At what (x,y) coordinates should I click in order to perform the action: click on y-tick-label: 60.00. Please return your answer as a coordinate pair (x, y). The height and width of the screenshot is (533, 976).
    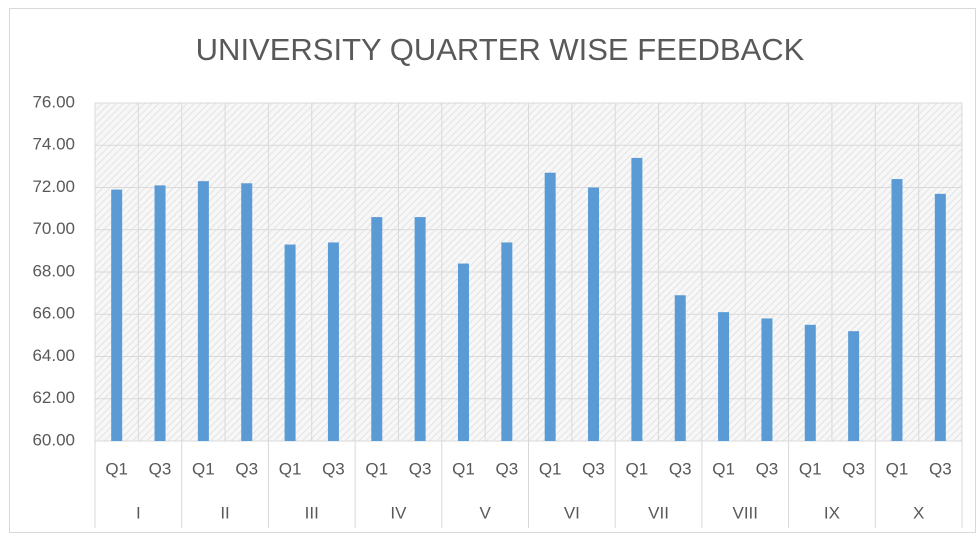
    Looking at the image, I should click on (53, 439).